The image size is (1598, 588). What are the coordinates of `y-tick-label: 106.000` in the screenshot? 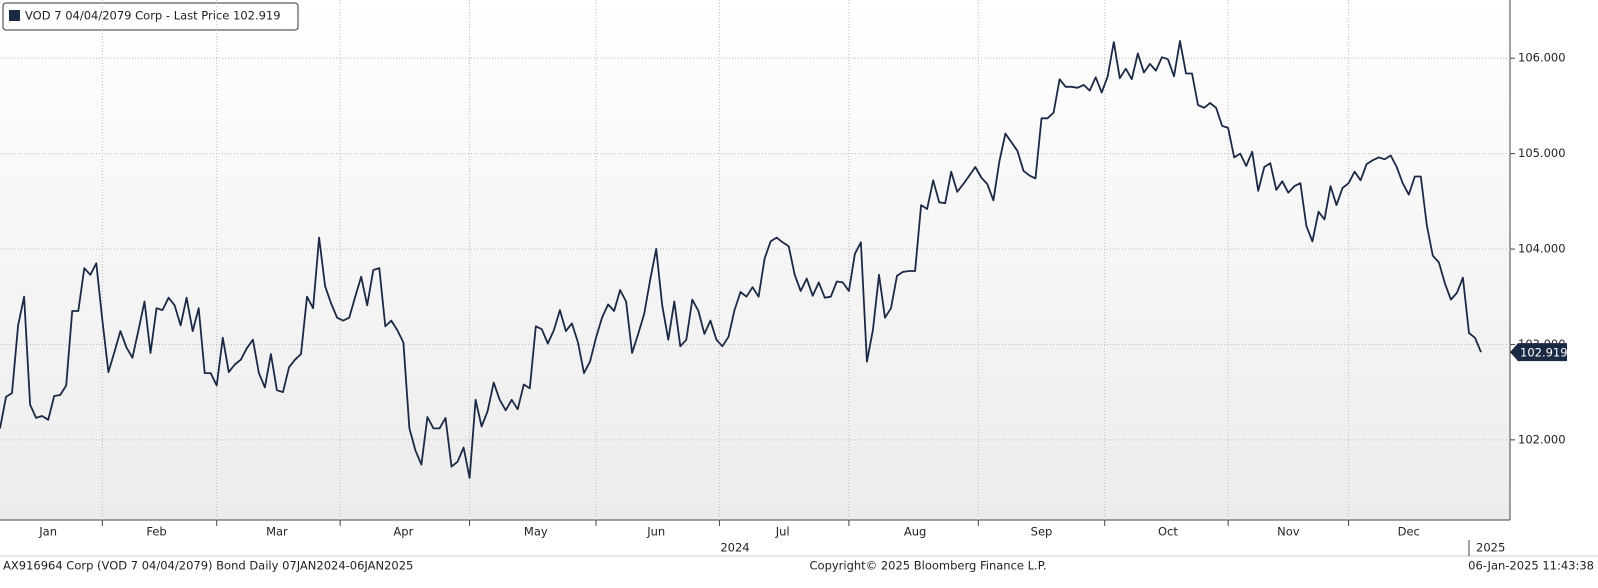 It's located at (1542, 58).